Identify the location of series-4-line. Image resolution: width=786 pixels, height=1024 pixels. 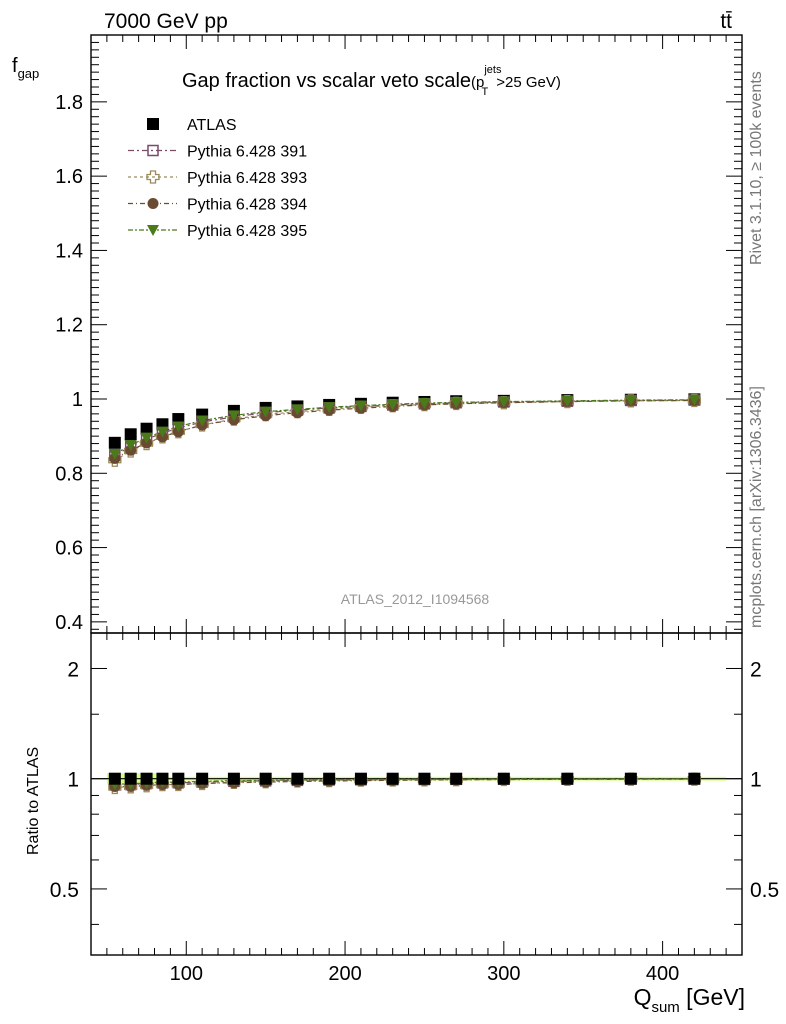
(404, 427).